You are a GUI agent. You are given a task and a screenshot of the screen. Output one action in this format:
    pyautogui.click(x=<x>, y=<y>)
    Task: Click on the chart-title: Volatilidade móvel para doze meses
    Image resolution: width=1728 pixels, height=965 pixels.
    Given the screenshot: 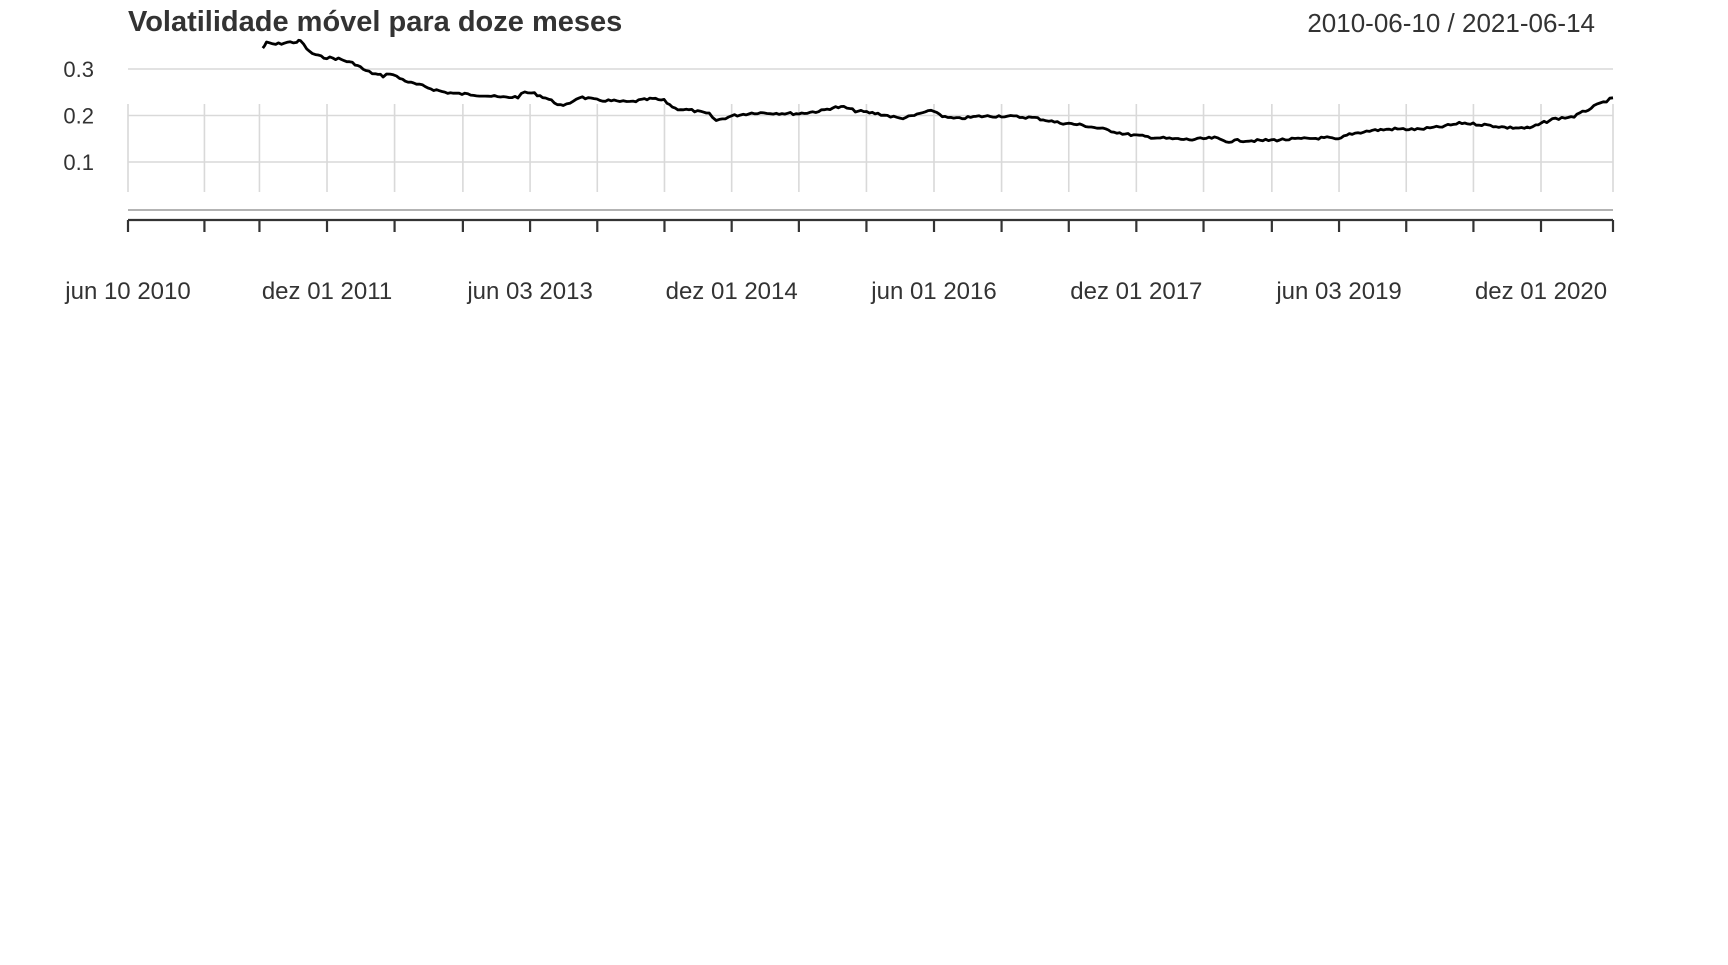 What is the action you would take?
    pyautogui.click(x=375, y=22)
    